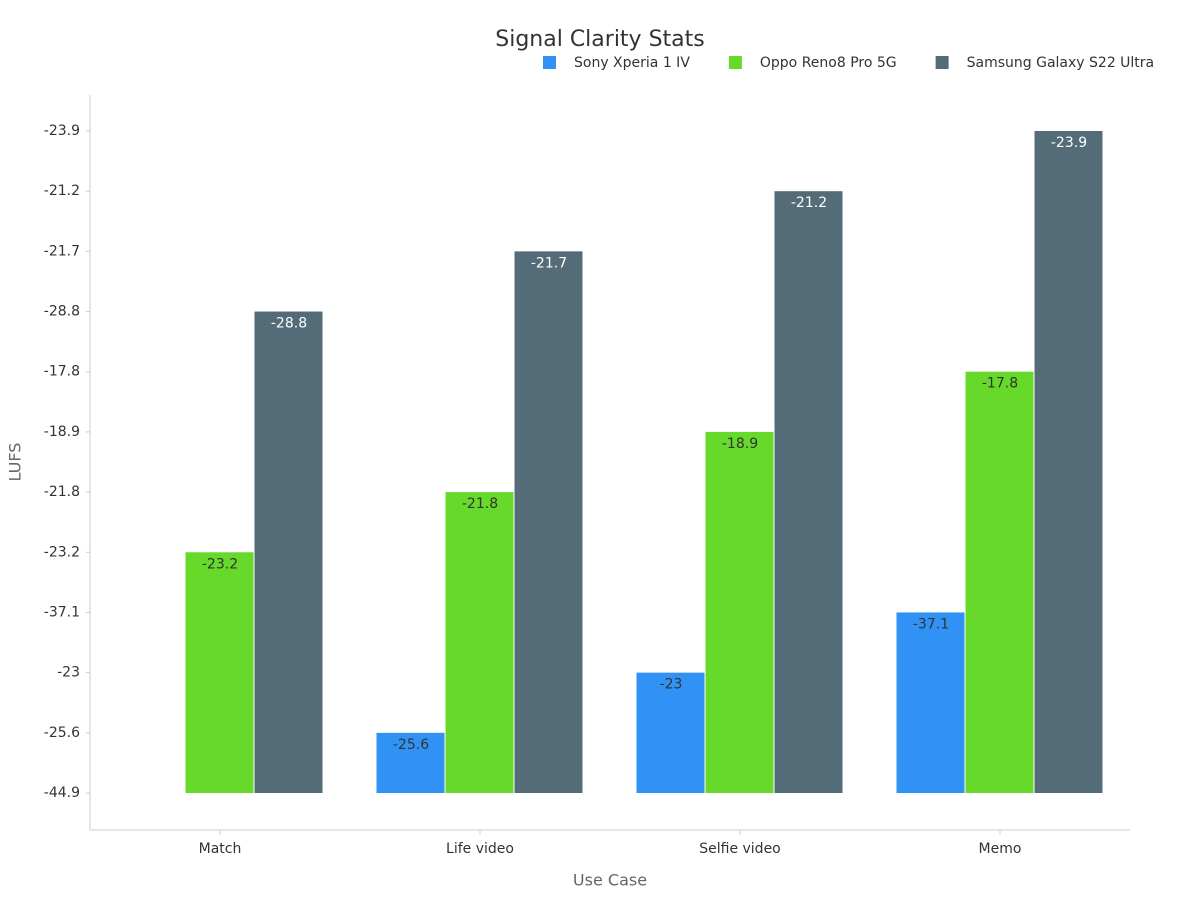  I want to click on data-label: -23.9, so click(1069, 143).